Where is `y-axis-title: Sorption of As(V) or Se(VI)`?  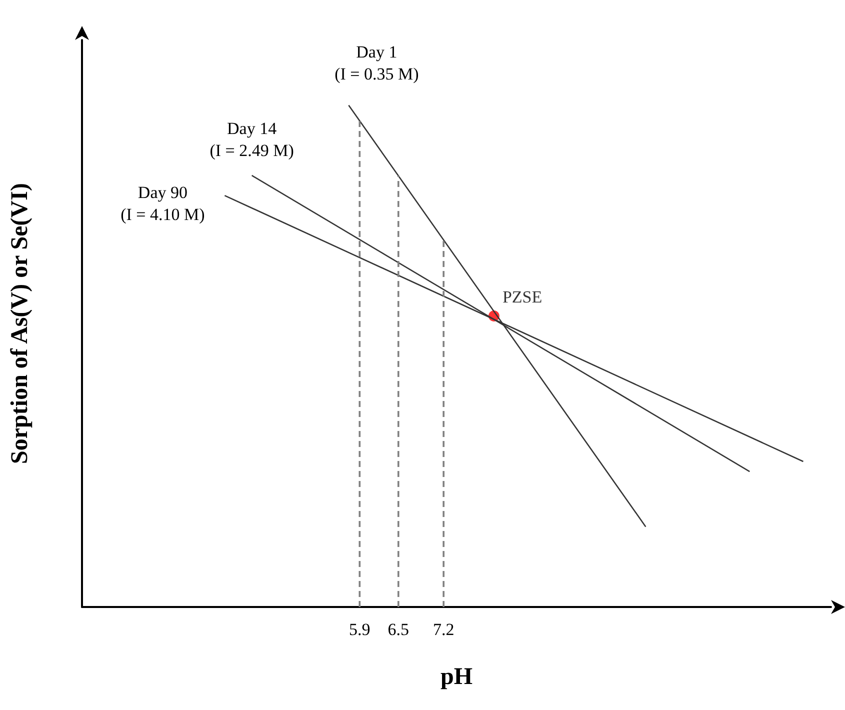 y-axis-title: Sorption of As(V) or Se(VI) is located at coordinates (20, 323).